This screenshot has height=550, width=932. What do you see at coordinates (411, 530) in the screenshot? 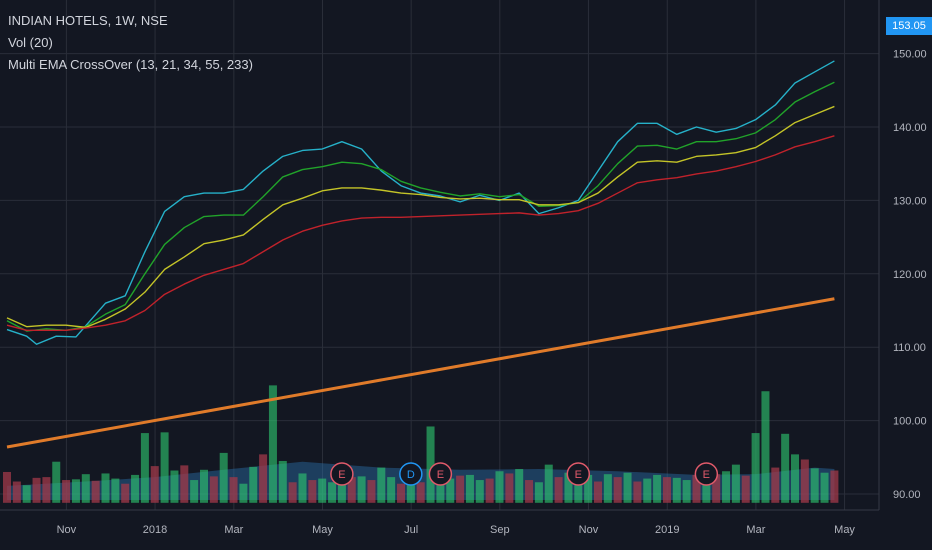
I see `time-tick-label: Jul` at bounding box center [411, 530].